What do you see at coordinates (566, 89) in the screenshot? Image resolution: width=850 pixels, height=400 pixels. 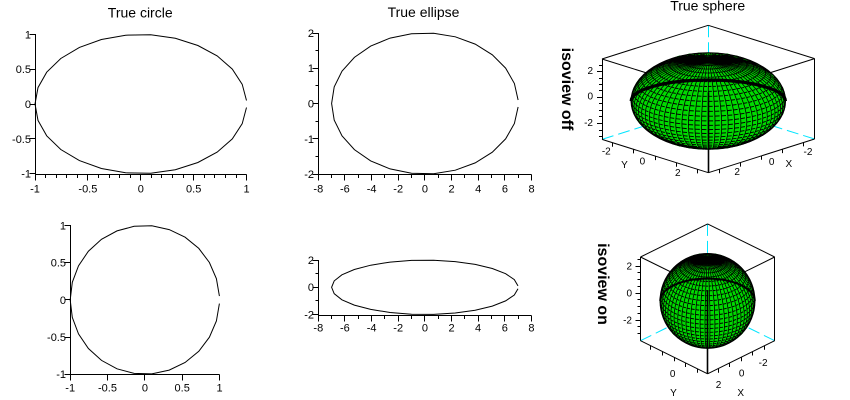 I see `svg-text: isoview off` at bounding box center [566, 89].